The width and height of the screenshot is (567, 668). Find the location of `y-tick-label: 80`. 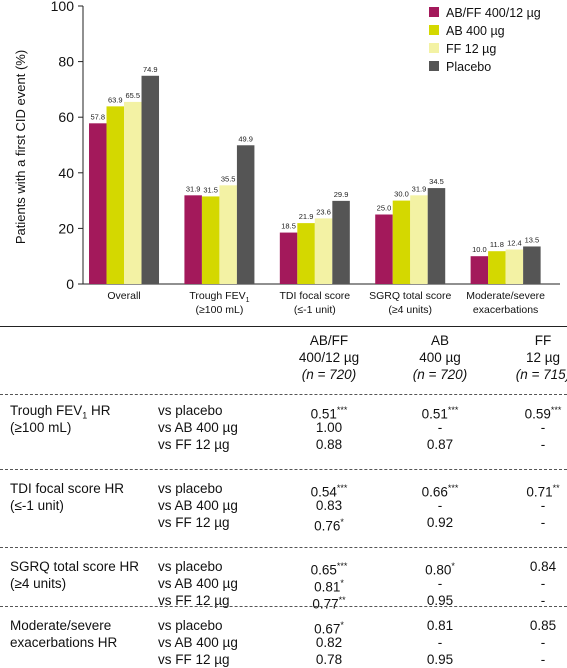

y-tick-label: 80 is located at coordinates (66, 62).